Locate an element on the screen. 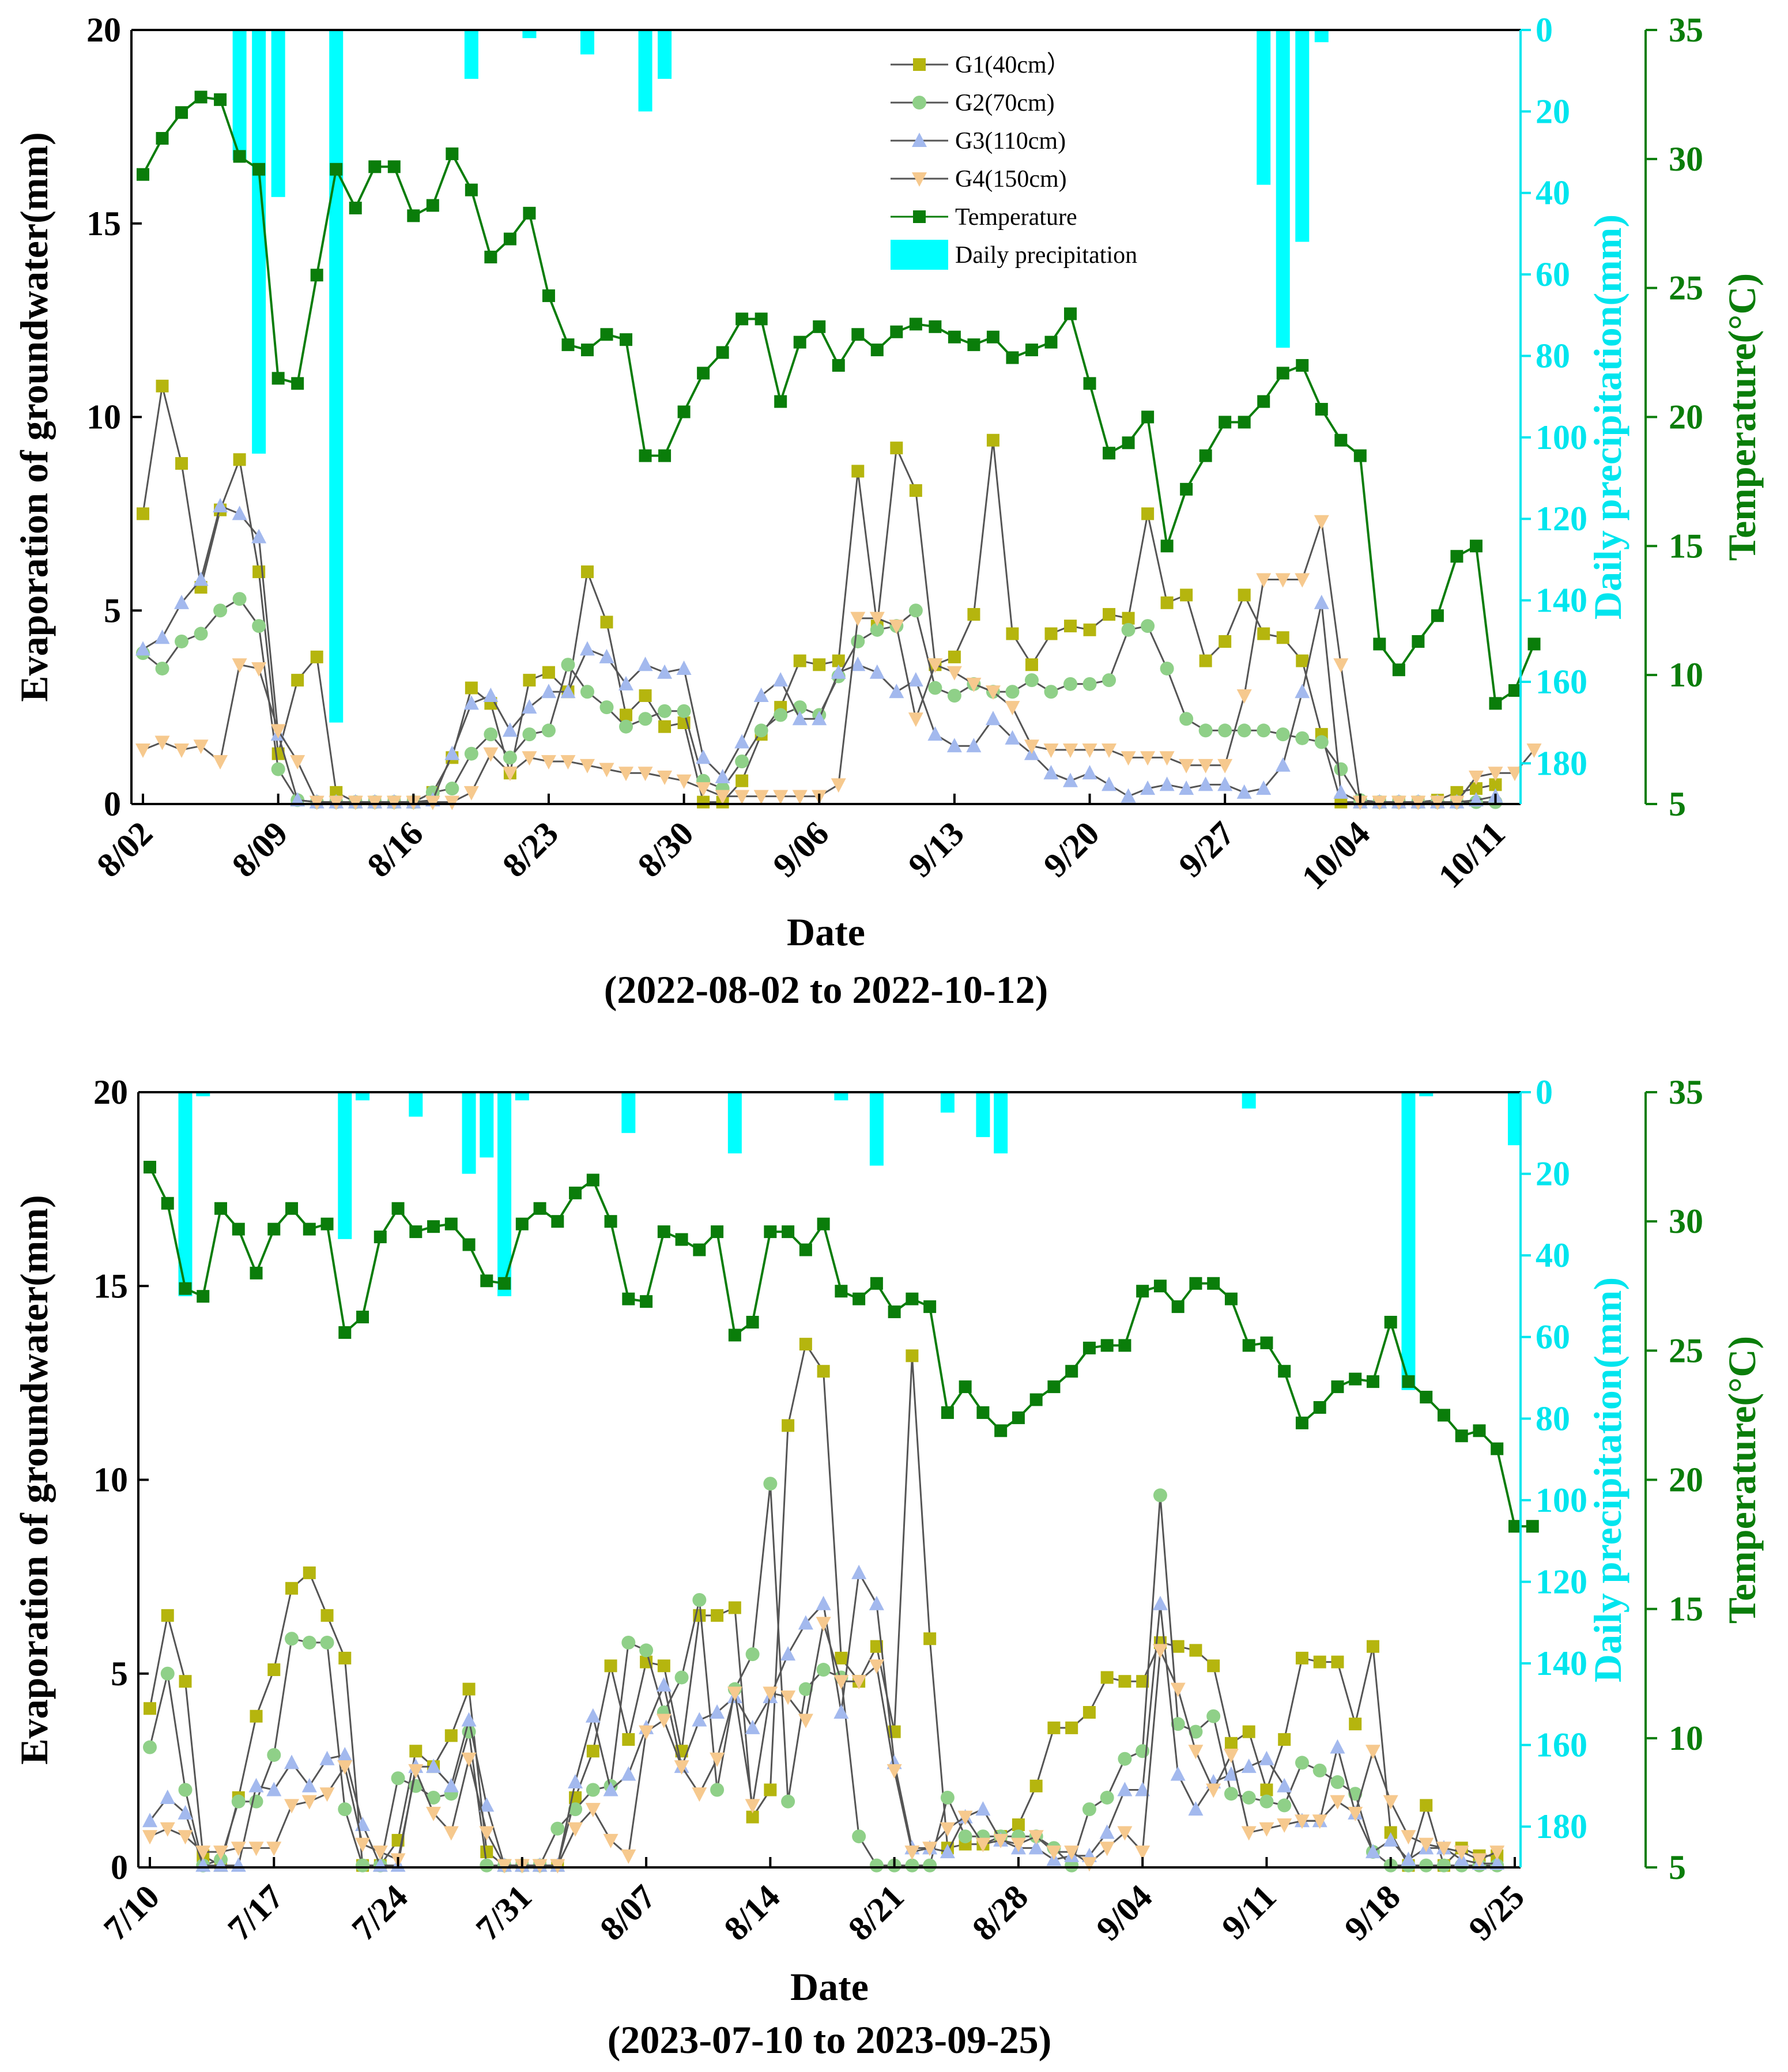 This screenshot has width=1788, height=2072. x-tick-label: 10/11 is located at coordinates (1471, 855).